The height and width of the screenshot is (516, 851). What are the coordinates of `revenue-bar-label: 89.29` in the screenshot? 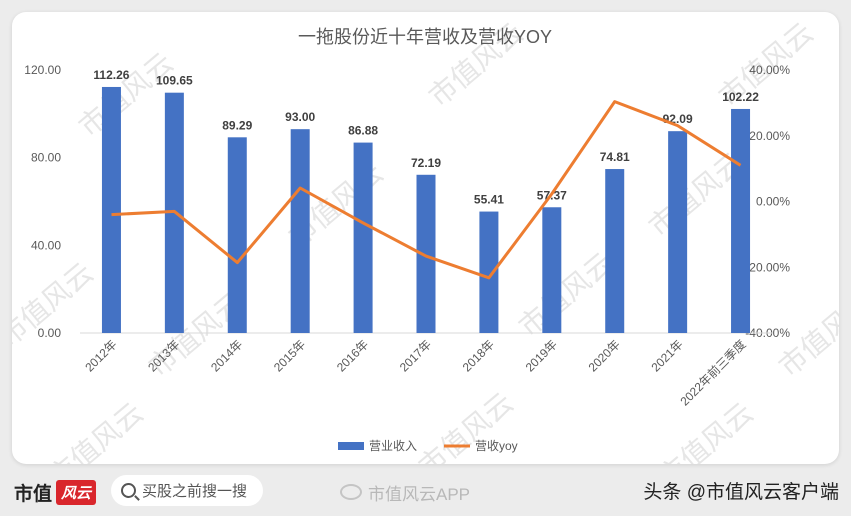 It's located at (237, 125).